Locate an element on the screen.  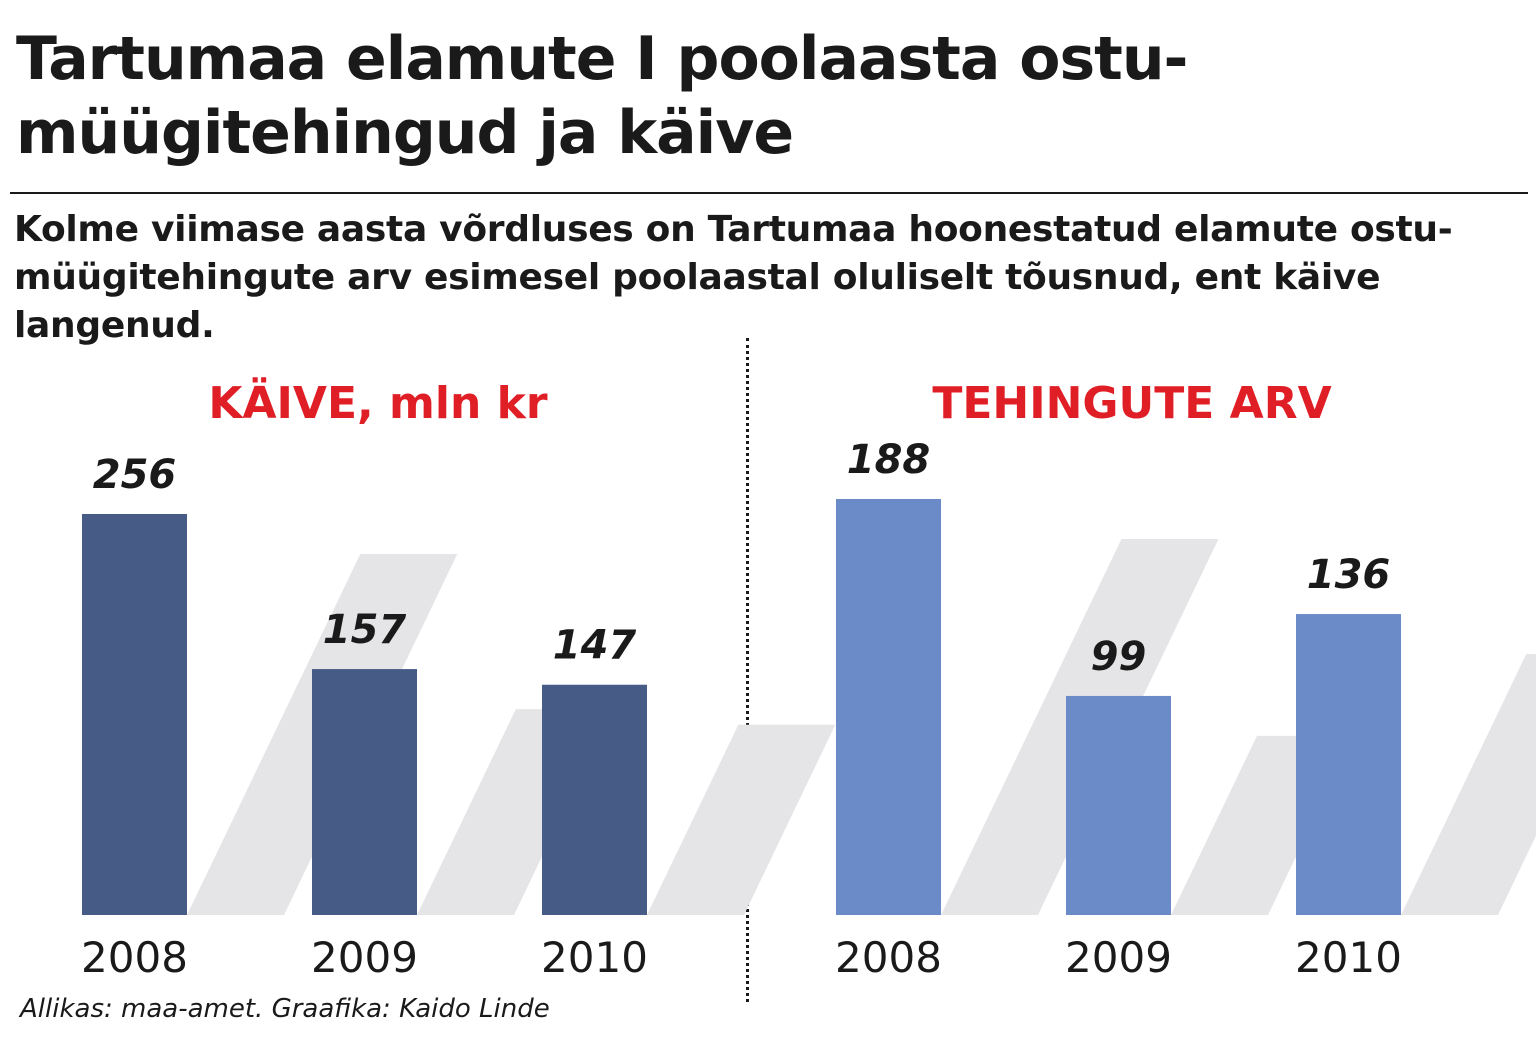
bar-shadow-kaive-2010 is located at coordinates (741, 819).